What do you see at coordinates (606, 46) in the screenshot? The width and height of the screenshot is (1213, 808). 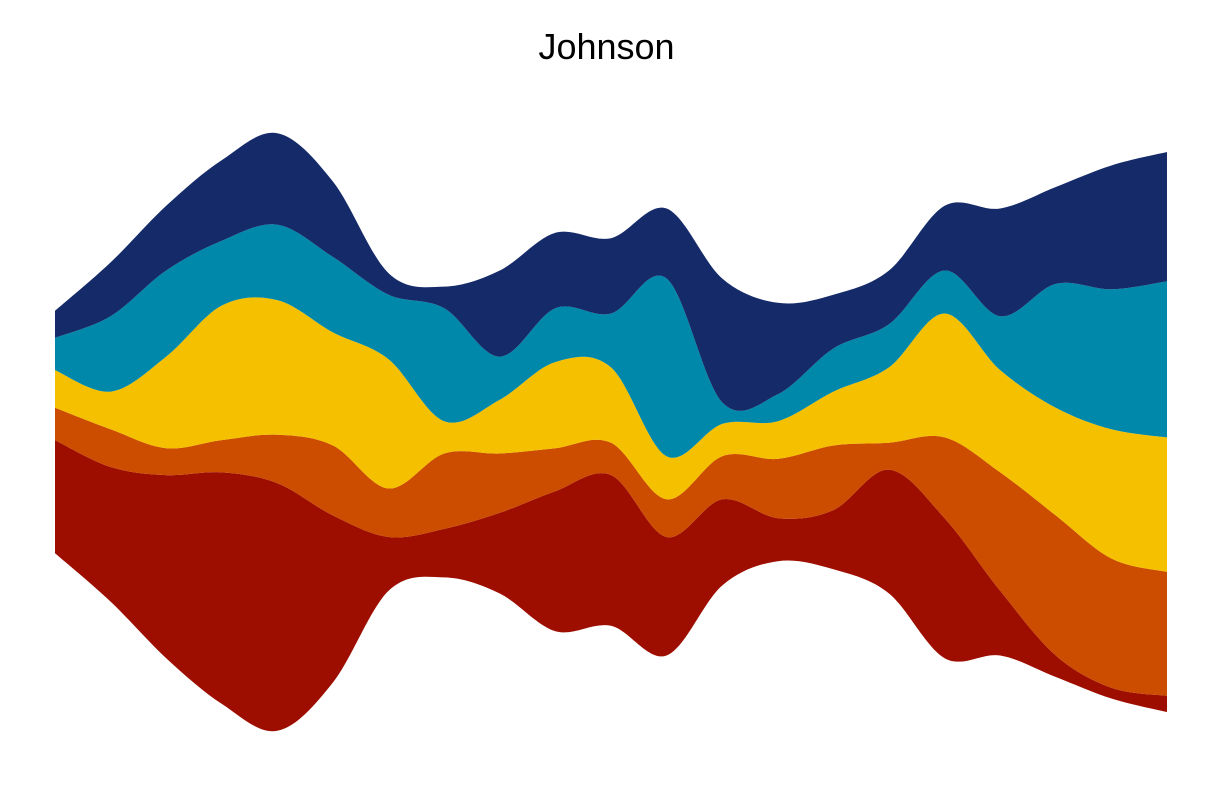 I see `chart-title: Johnson` at bounding box center [606, 46].